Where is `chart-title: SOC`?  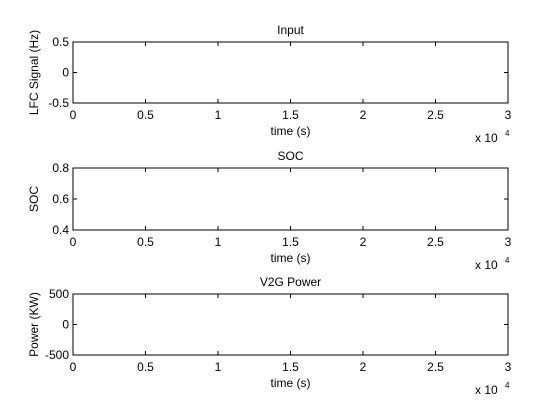 chart-title: SOC is located at coordinates (290, 156).